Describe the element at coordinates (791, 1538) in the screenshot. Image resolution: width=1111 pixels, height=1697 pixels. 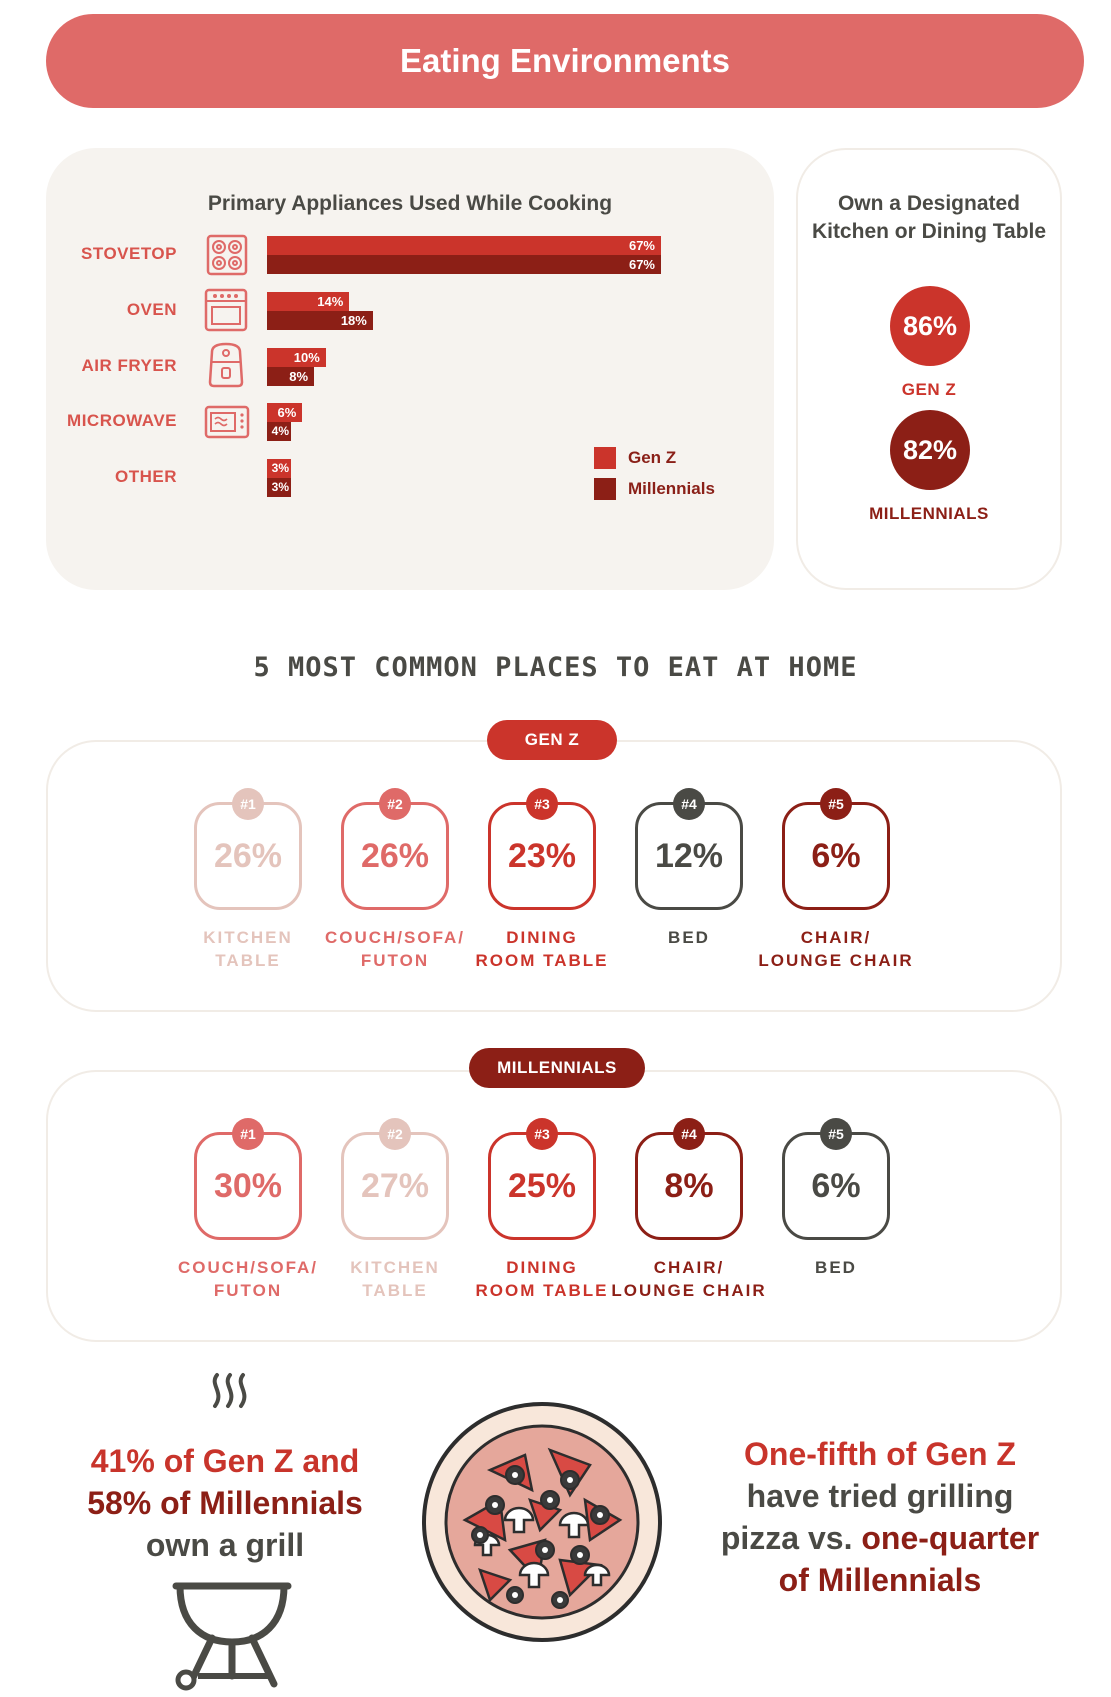
I see `pizza-stat-line3a: pizza vs.` at that location.